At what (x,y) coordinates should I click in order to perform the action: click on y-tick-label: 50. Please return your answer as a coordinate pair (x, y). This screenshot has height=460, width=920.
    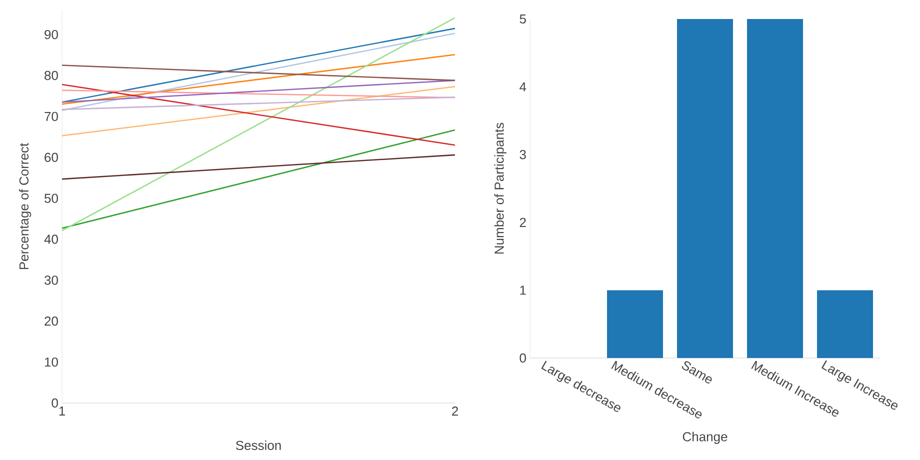
    Looking at the image, I should click on (51, 198).